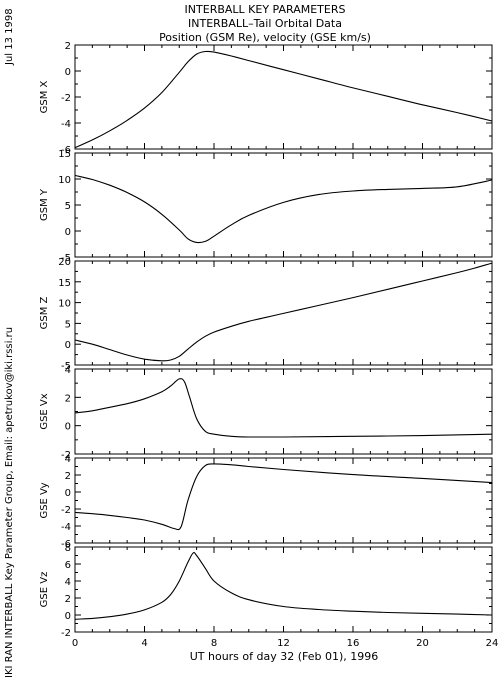 The height and width of the screenshot is (684, 504). I want to click on date-label: Jul 13 1998, so click(9, 37).